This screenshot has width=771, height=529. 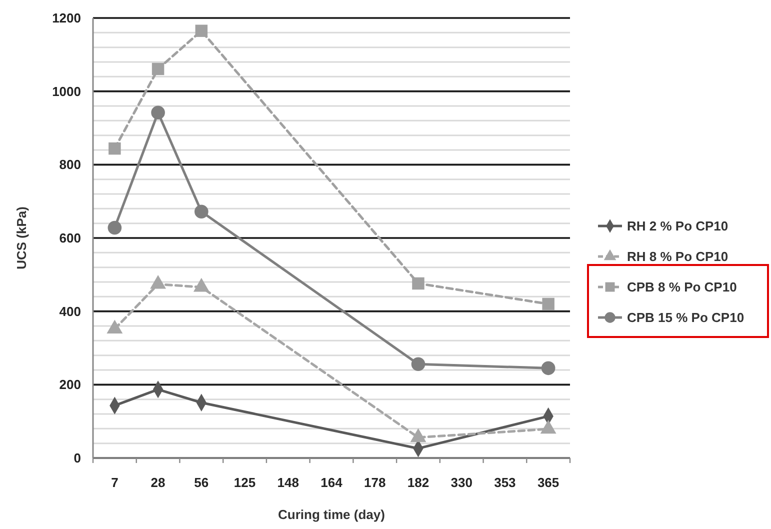 What do you see at coordinates (66, 91) in the screenshot?
I see `y-tick-label: 1000` at bounding box center [66, 91].